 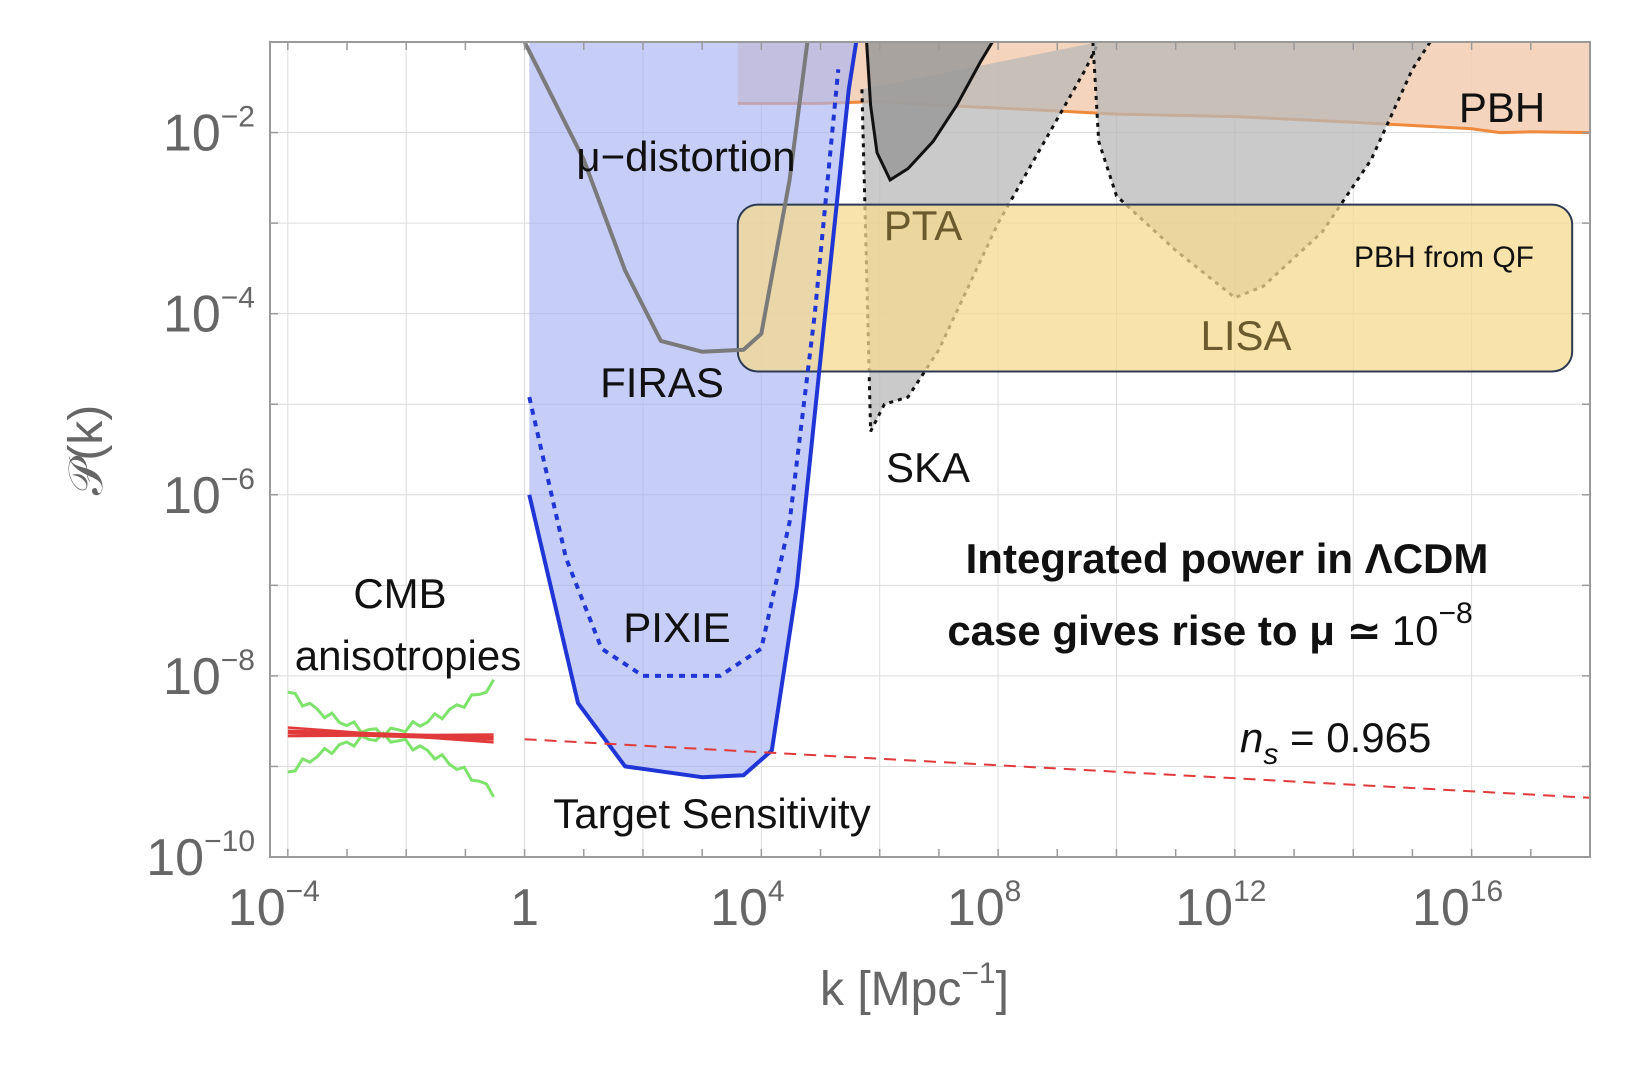 What do you see at coordinates (1502, 107) in the screenshot?
I see `pbh-label: PBH` at bounding box center [1502, 107].